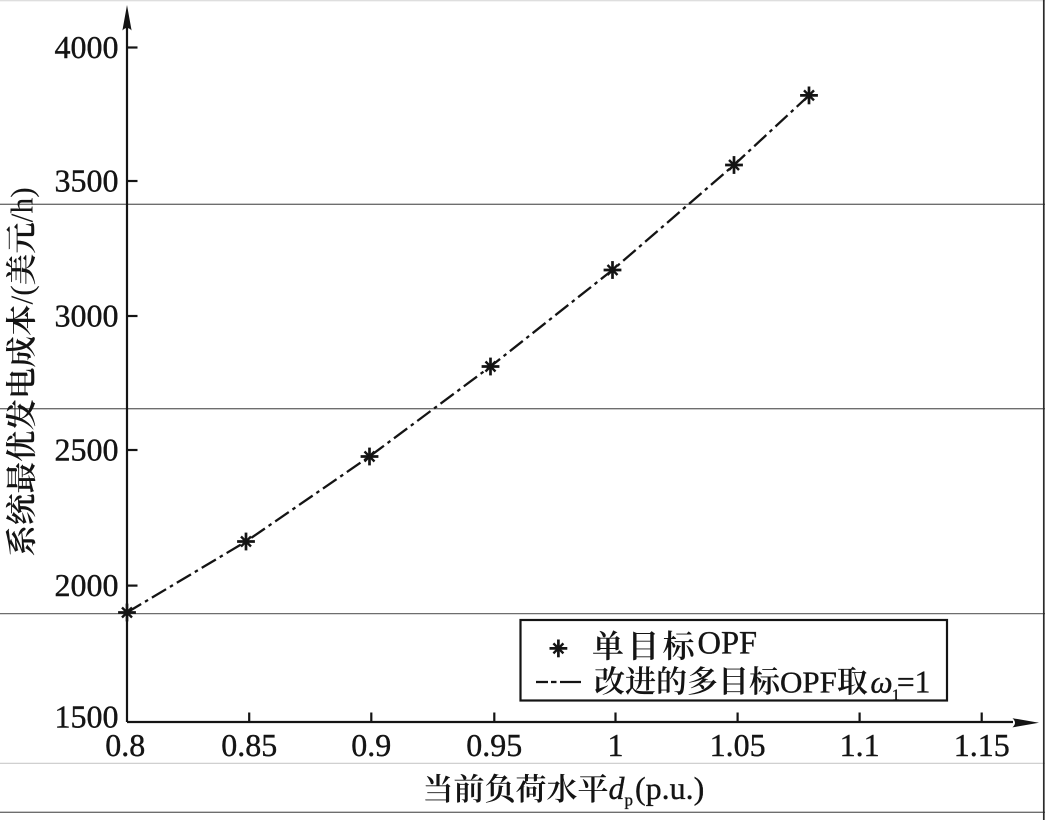 The width and height of the screenshot is (1045, 820). Describe the element at coordinates (669, 788) in the screenshot. I see `svg-text: (p.u.)` at that location.